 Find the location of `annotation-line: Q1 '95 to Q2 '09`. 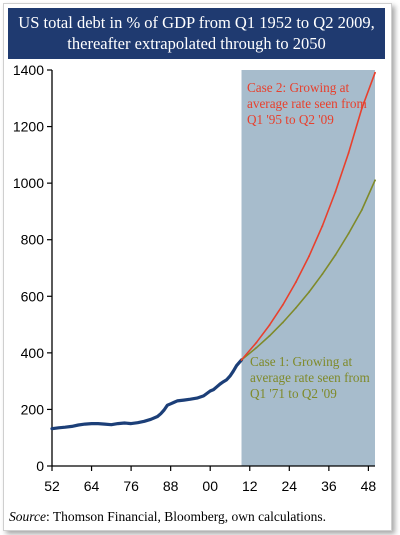

annotation-line: Q1 '95 to Q2 '09 is located at coordinates (290, 119).